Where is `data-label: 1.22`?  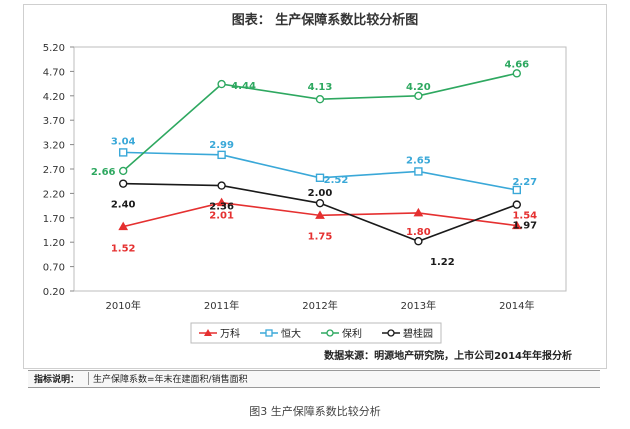
data-label: 1.22 is located at coordinates (442, 262).